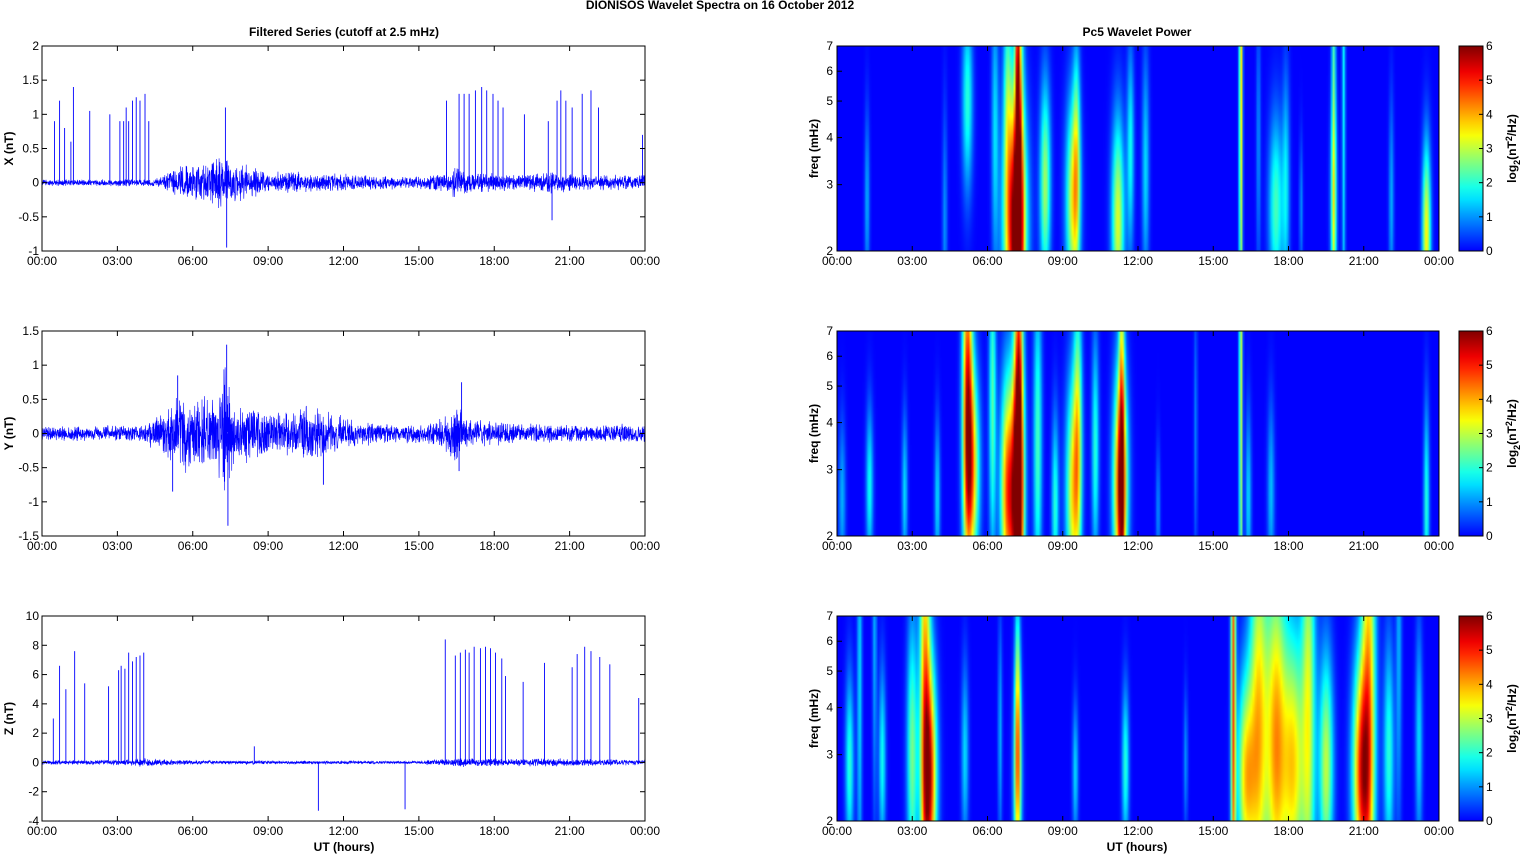 The width and height of the screenshot is (1521, 854). I want to click on wavelet-y-xtick-label: 09:00, so click(1063, 546).